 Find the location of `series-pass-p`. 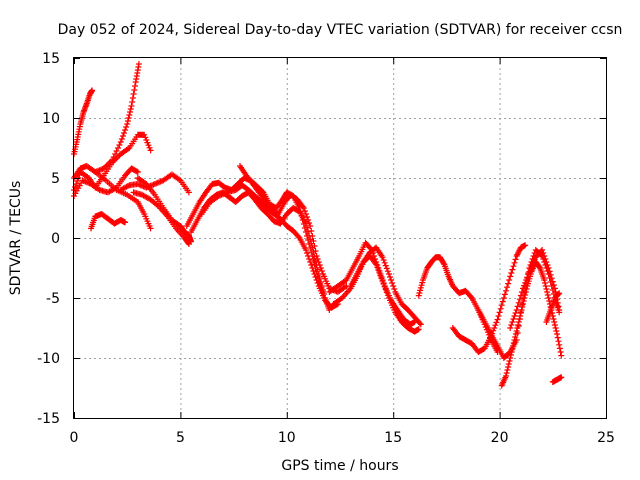

series-pass-p is located at coordinates (385, 286).